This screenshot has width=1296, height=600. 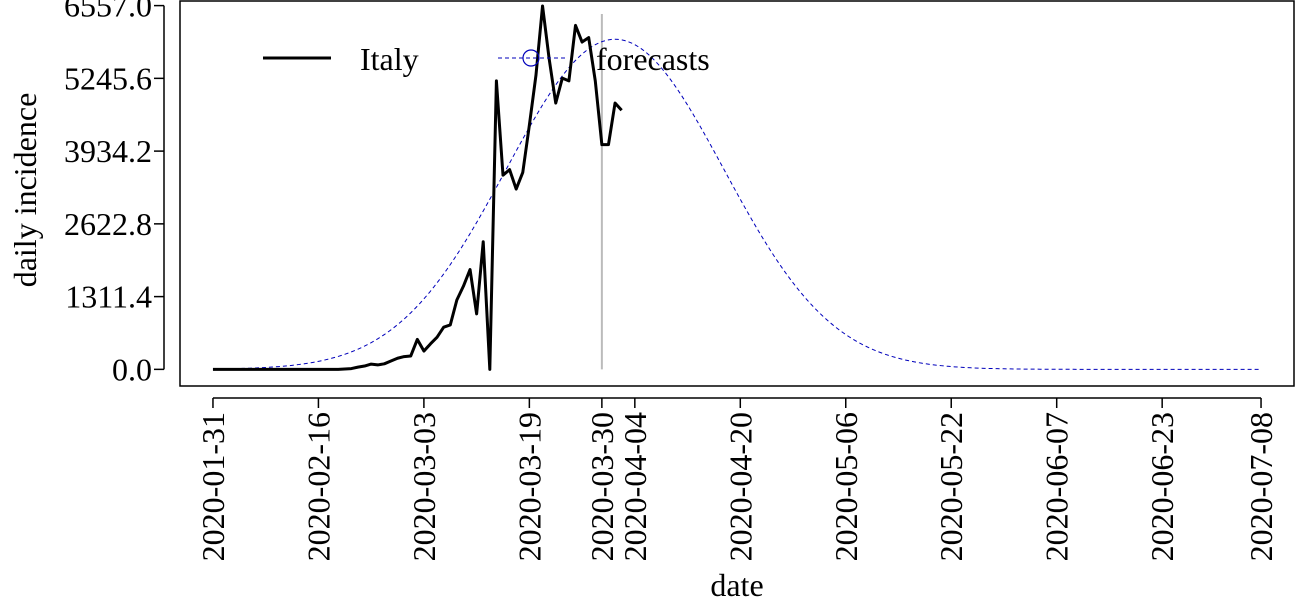 I want to click on x-tick-label: 2020-03-30, so click(x=602, y=486).